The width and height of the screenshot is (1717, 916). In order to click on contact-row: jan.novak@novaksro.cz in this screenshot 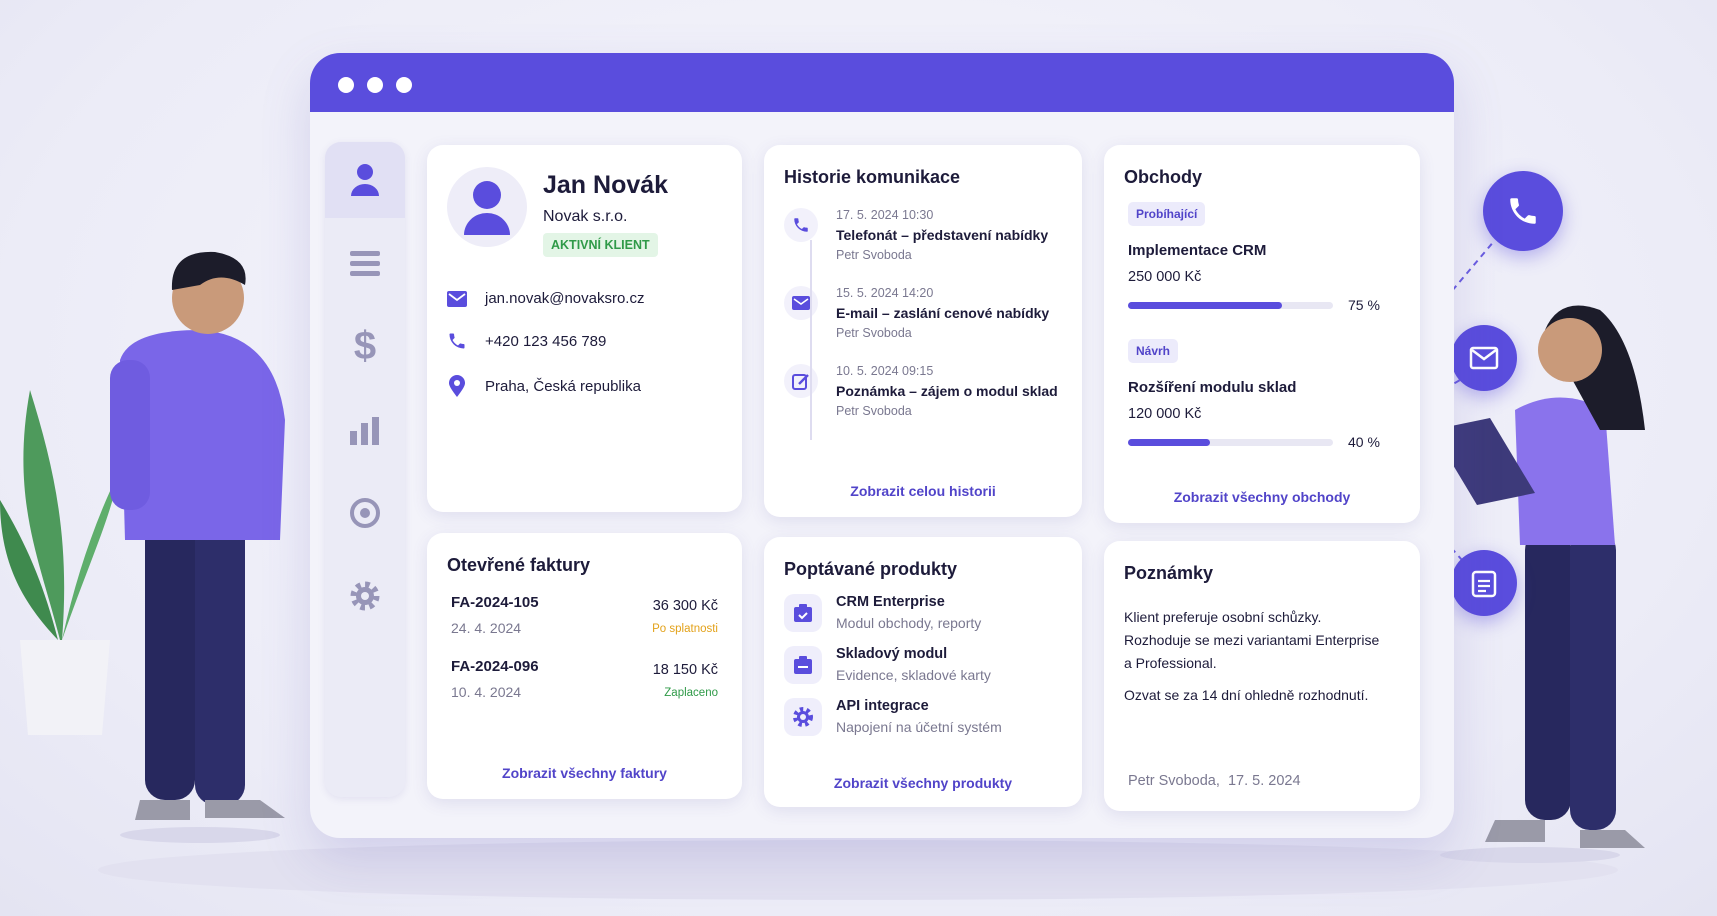, I will do `click(584, 298)`.